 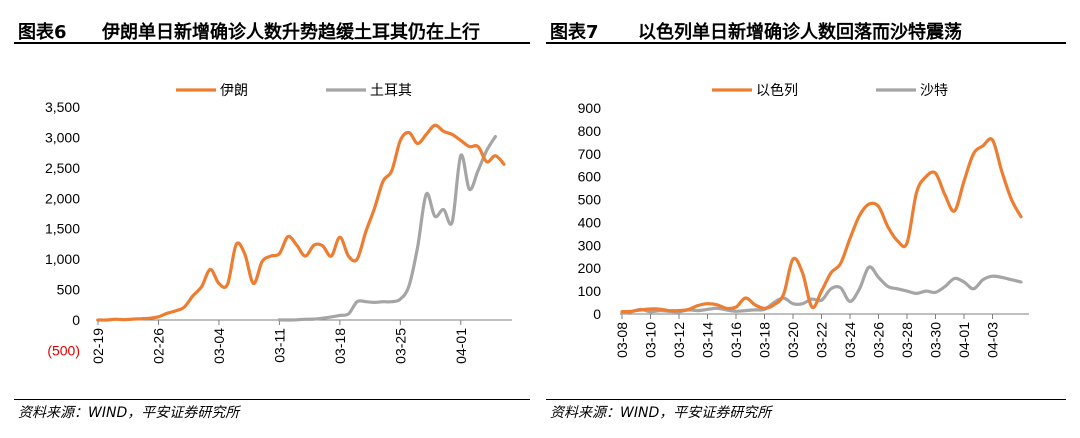 I want to click on figure-title: 伊朗单日新增确诊人数升势趋缓土耳其仍在上行, so click(x=291, y=32).